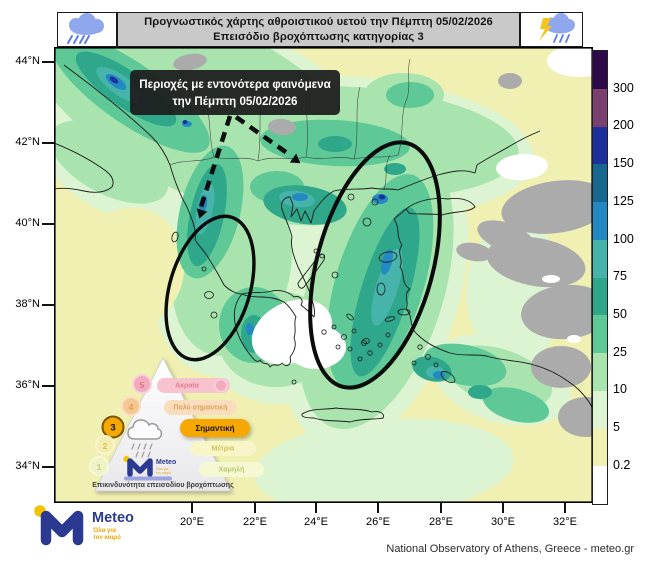 This screenshot has height=567, width=650. Describe the element at coordinates (148, 478) in the screenshot. I see `logo-url-strip` at that location.